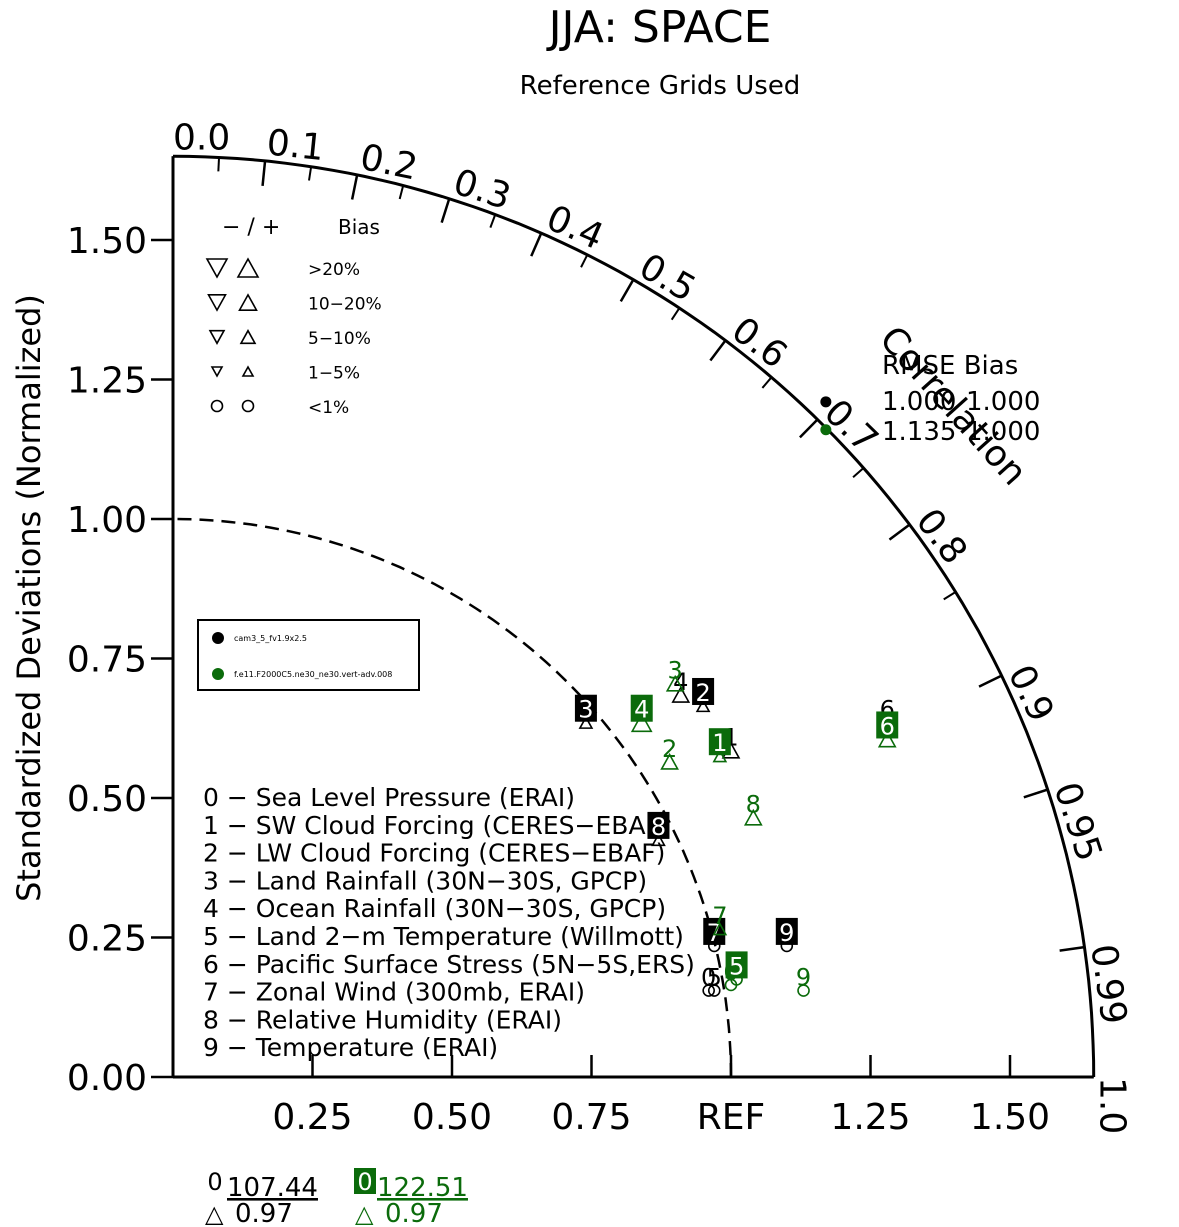 The height and width of the screenshot is (1227, 1179). Describe the element at coordinates (339, 339) in the screenshot. I see `bias-legend-row-label: 5−10%` at that location.